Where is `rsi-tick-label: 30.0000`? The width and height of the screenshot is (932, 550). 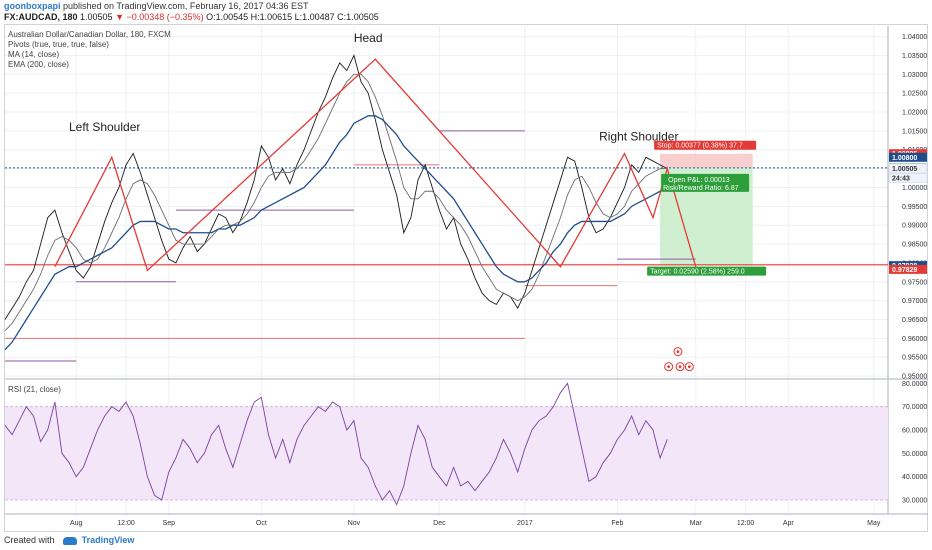 rsi-tick-label: 30.0000 is located at coordinates (914, 501).